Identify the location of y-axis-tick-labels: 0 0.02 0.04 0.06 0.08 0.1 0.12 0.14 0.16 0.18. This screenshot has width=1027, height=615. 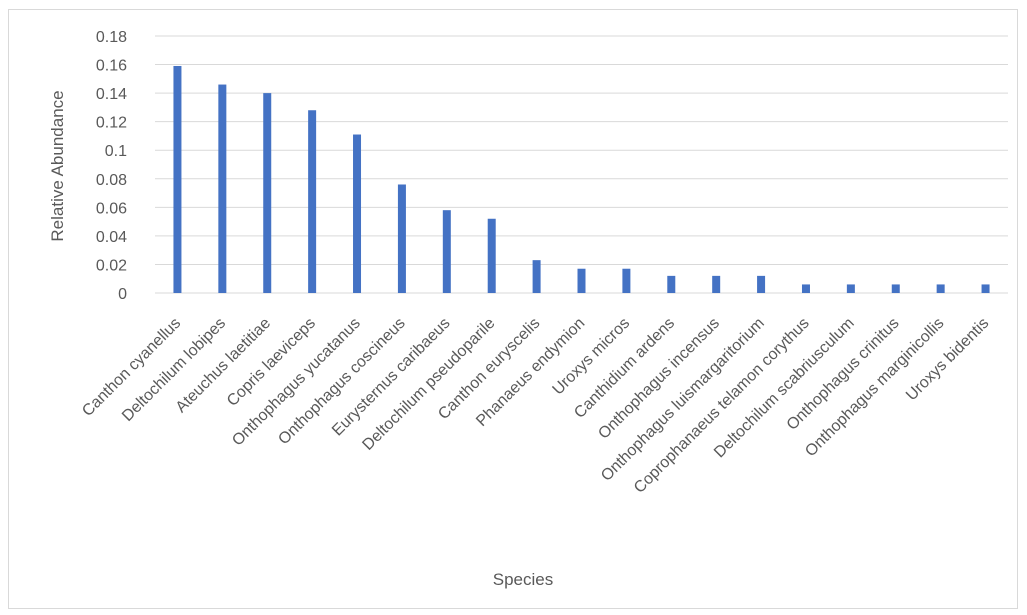
(111, 166).